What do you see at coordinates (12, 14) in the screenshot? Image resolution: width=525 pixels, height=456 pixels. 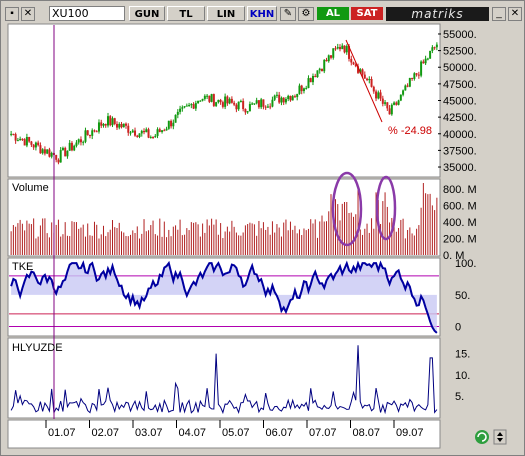 I see `window-menu-icon: ▪` at bounding box center [12, 14].